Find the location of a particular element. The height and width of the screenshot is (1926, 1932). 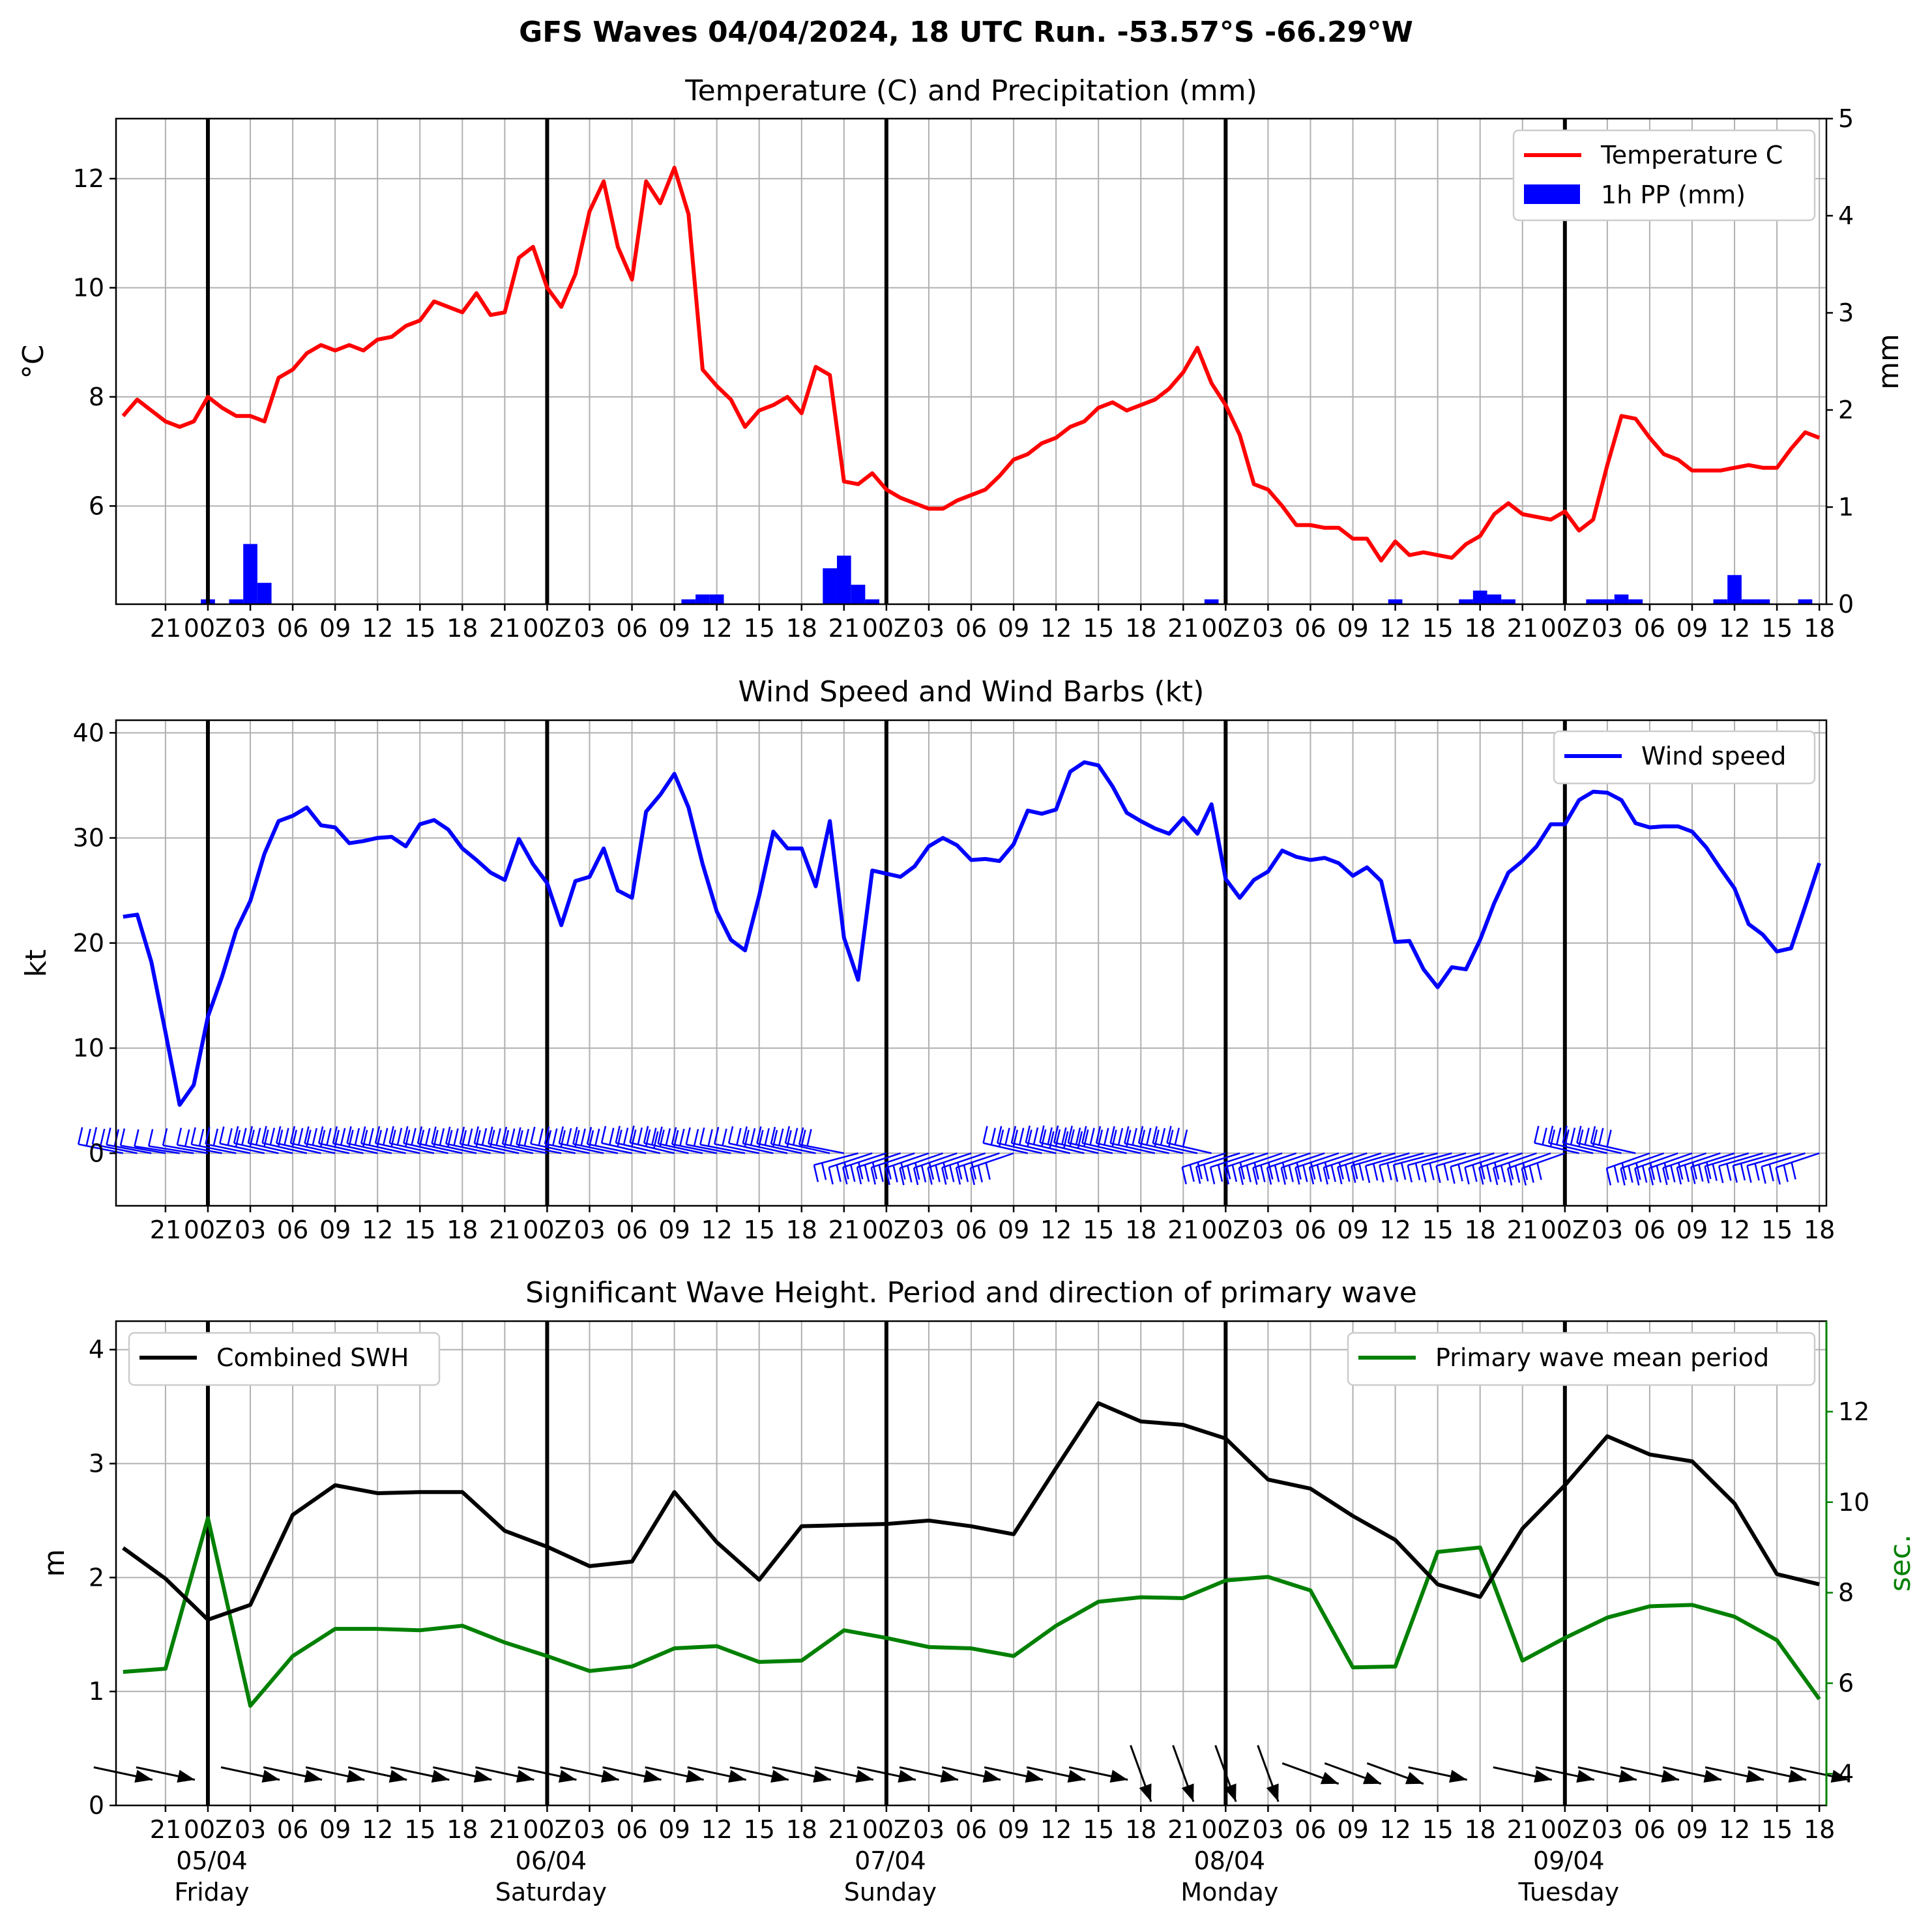

x-tick-label: 03 is located at coordinates (928, 628).